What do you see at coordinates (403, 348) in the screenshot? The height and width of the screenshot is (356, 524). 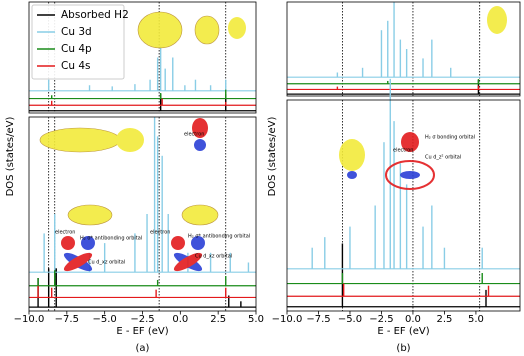 I see `panel-caption: (b)` at bounding box center [403, 348].